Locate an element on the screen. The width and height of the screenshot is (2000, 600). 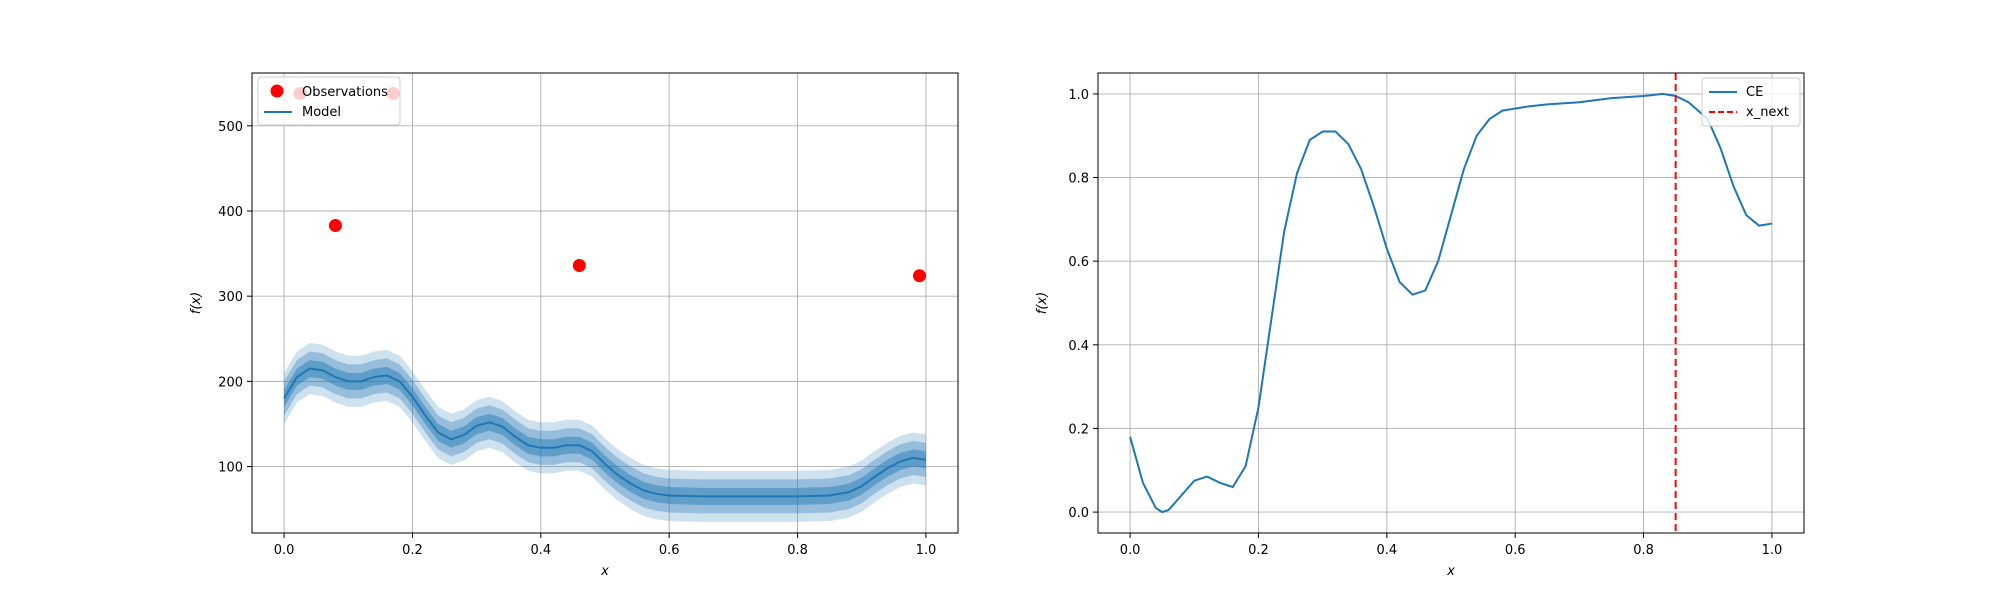
model-line is located at coordinates (605, 432).